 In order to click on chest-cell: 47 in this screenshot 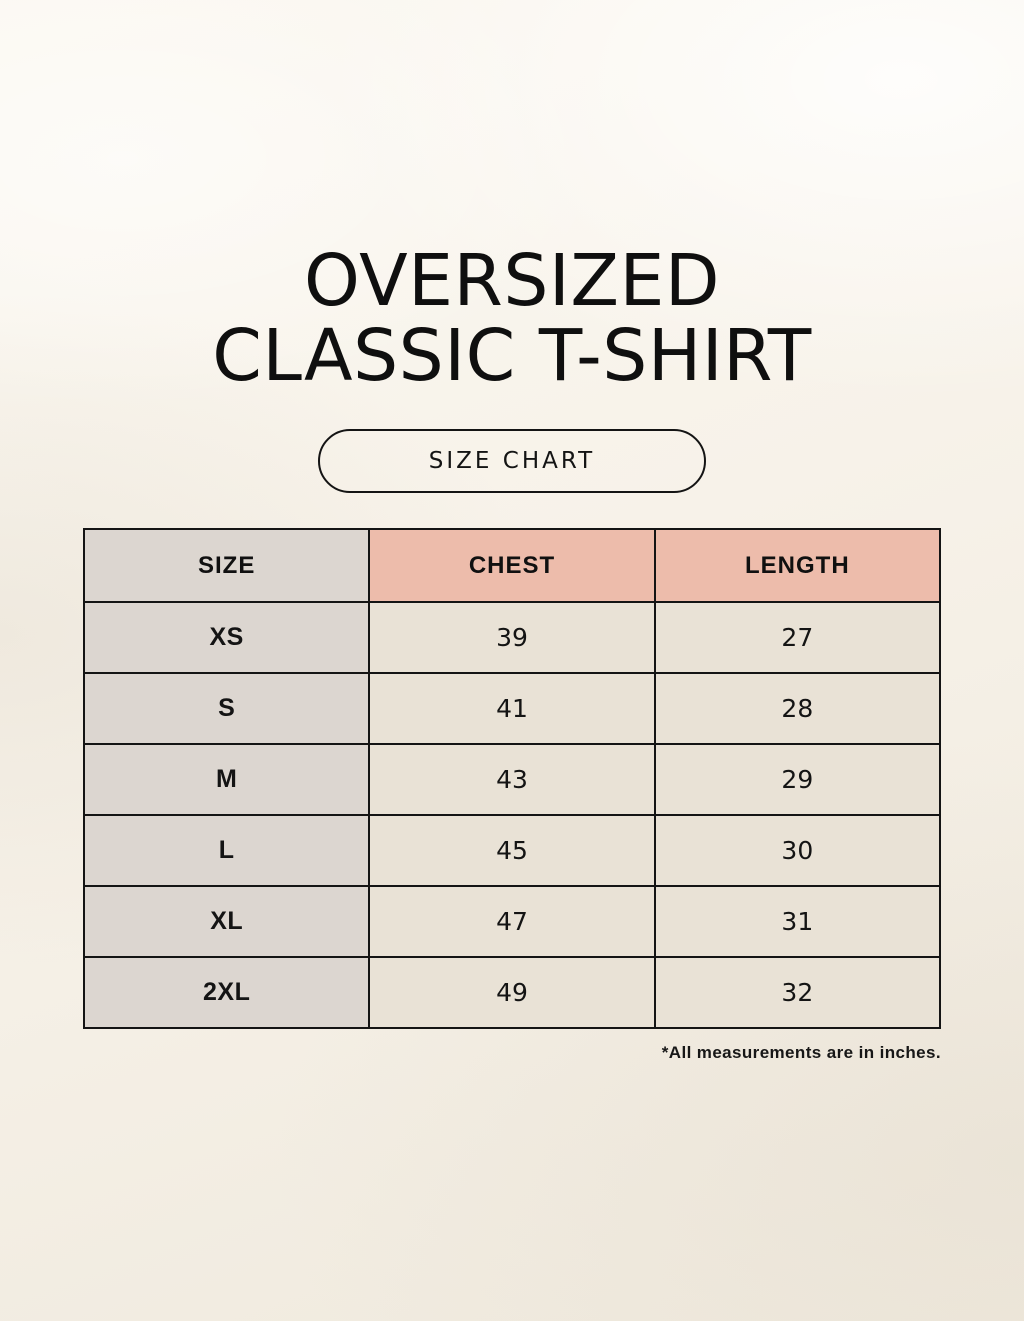, I will do `click(512, 922)`.